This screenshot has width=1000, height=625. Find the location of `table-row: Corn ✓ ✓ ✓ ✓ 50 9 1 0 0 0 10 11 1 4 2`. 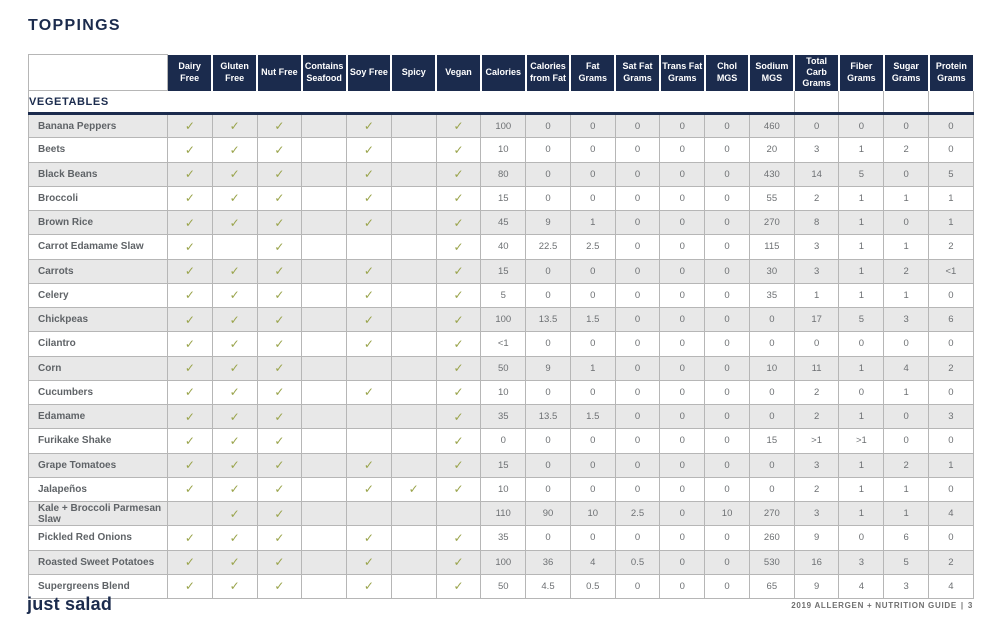

table-row: Corn ✓ ✓ ✓ ✓ 50 9 1 0 0 0 10 11 1 4 2 is located at coordinates (501, 368).